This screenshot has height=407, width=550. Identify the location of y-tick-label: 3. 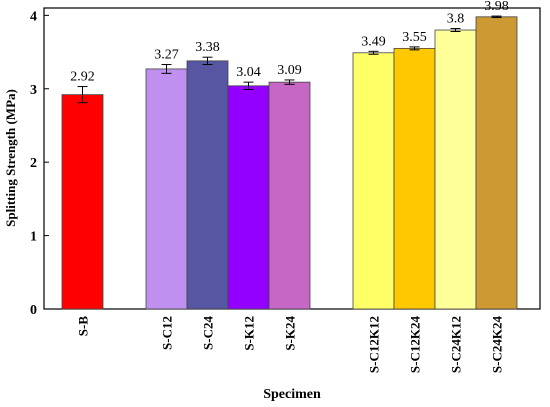
(33, 90).